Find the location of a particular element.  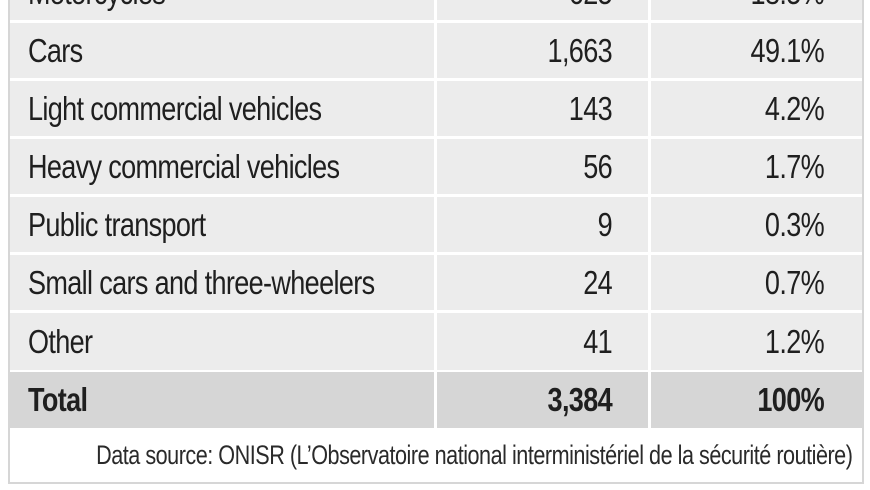

row-share: 4.2% is located at coordinates (794, 108).